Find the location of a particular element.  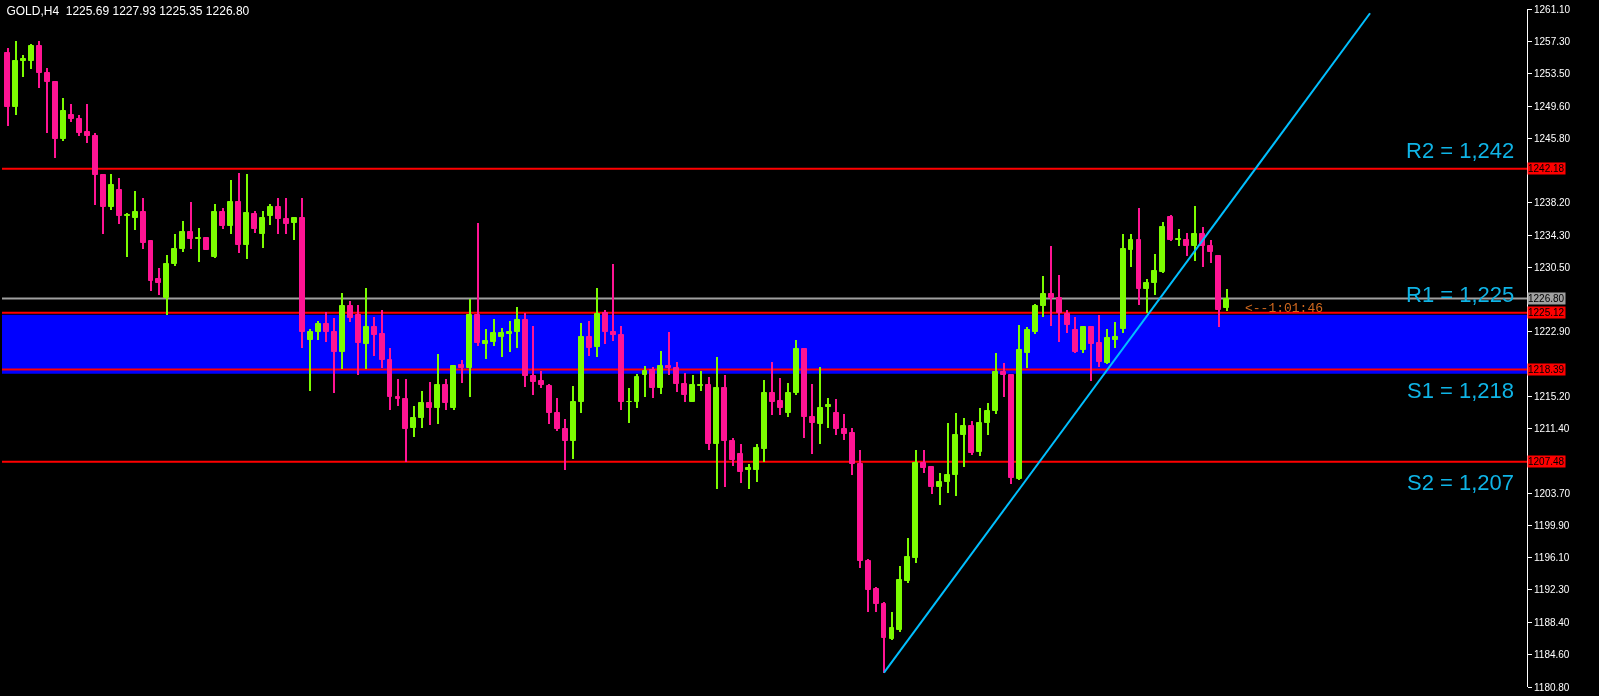

y-tick-label: 1203.70 is located at coordinates (1552, 494).